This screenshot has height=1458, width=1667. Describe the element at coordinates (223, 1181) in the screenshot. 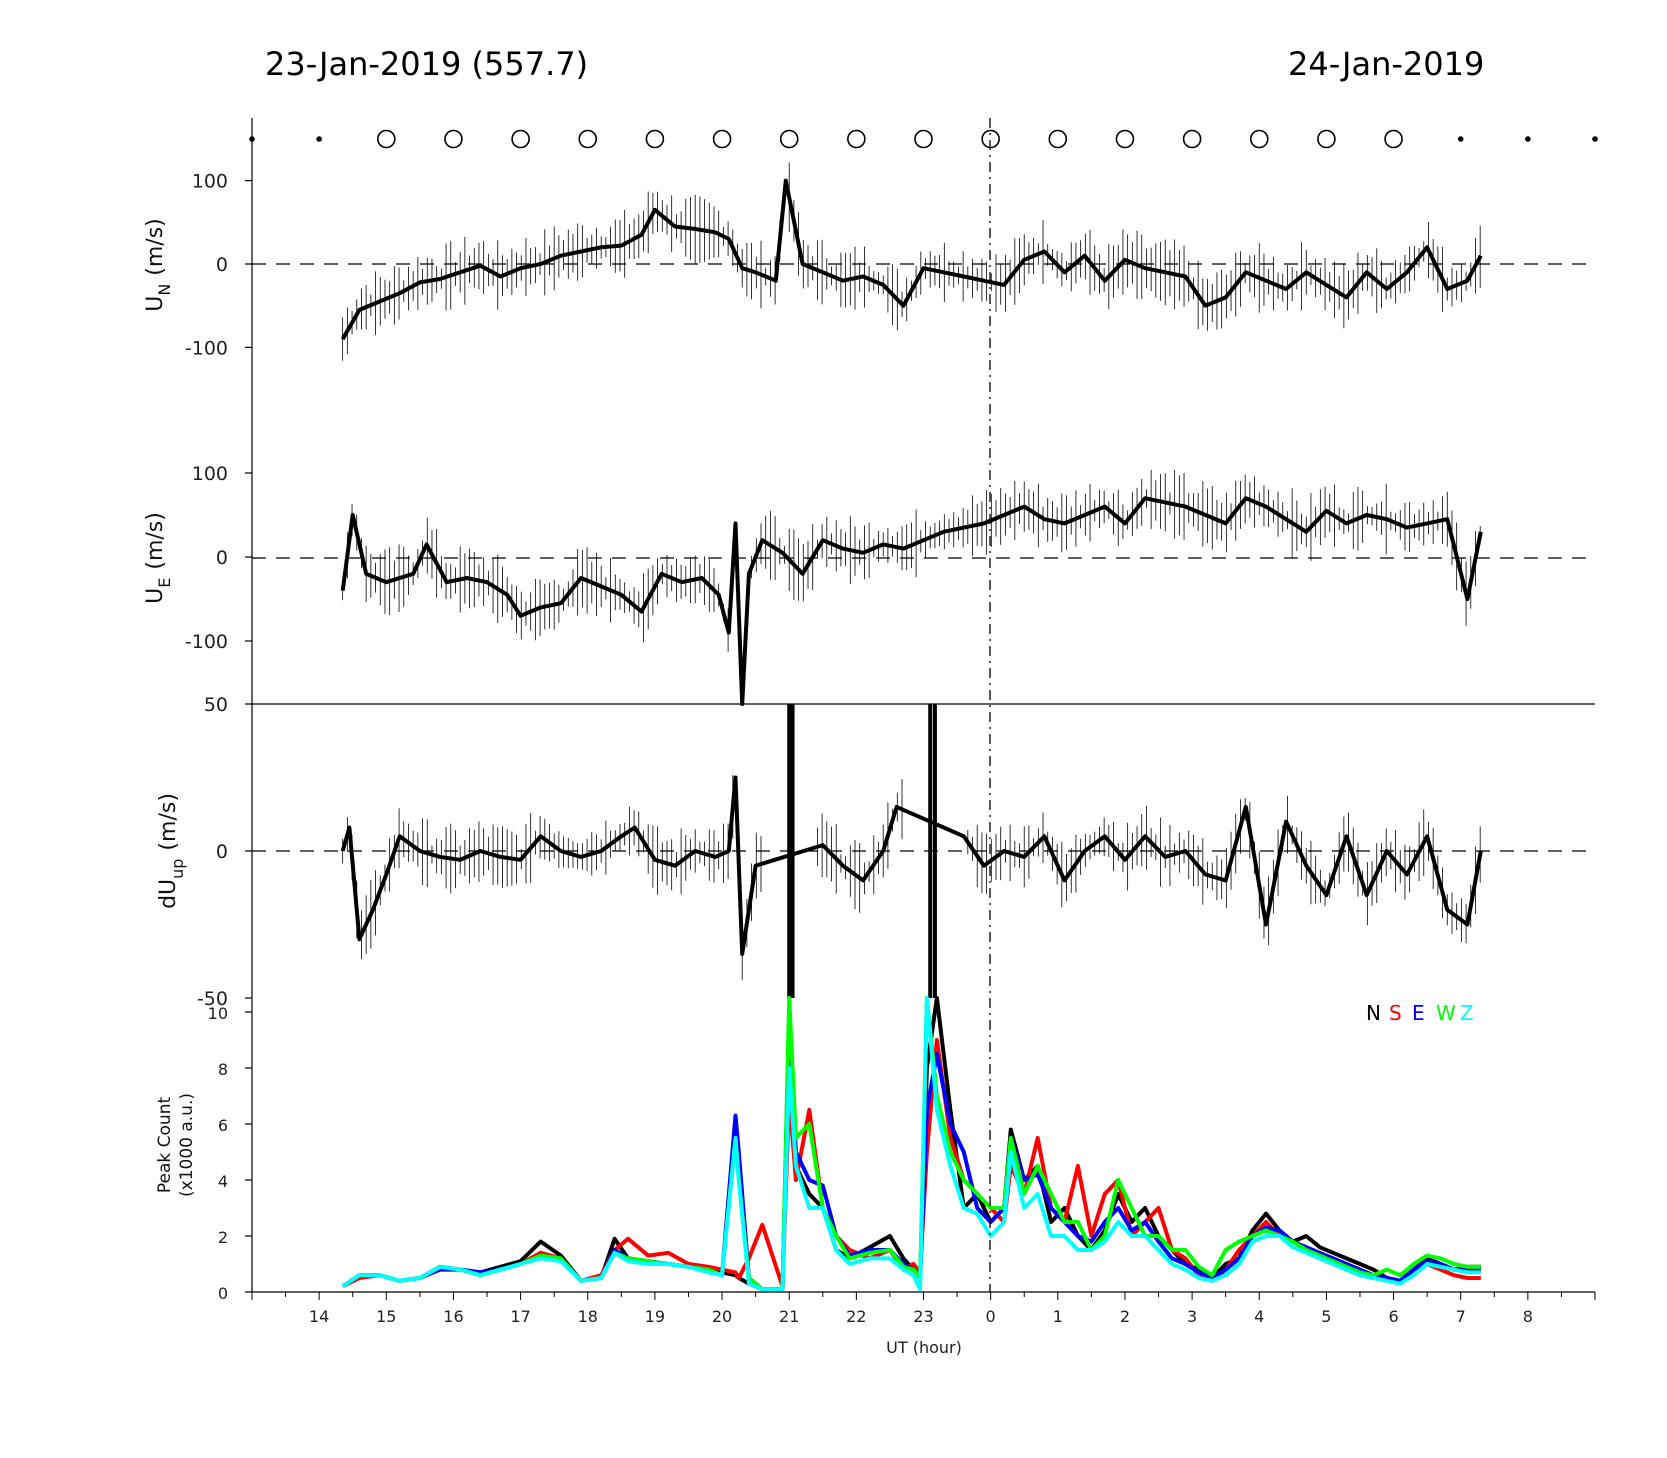

I see `y-tick-label: 4` at that location.